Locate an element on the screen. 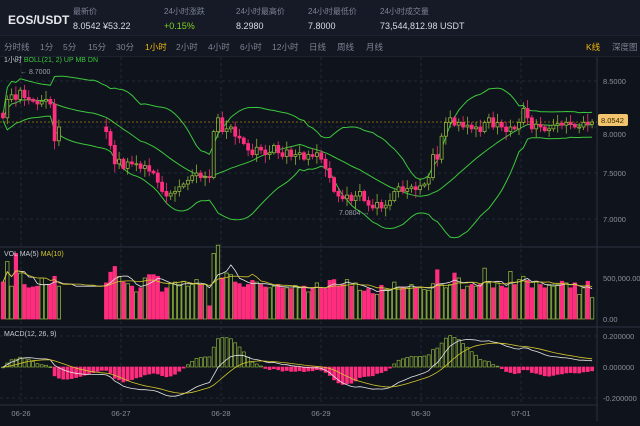 This screenshot has width=640, height=426. tab-depth: 深度图 is located at coordinates (625, 47).